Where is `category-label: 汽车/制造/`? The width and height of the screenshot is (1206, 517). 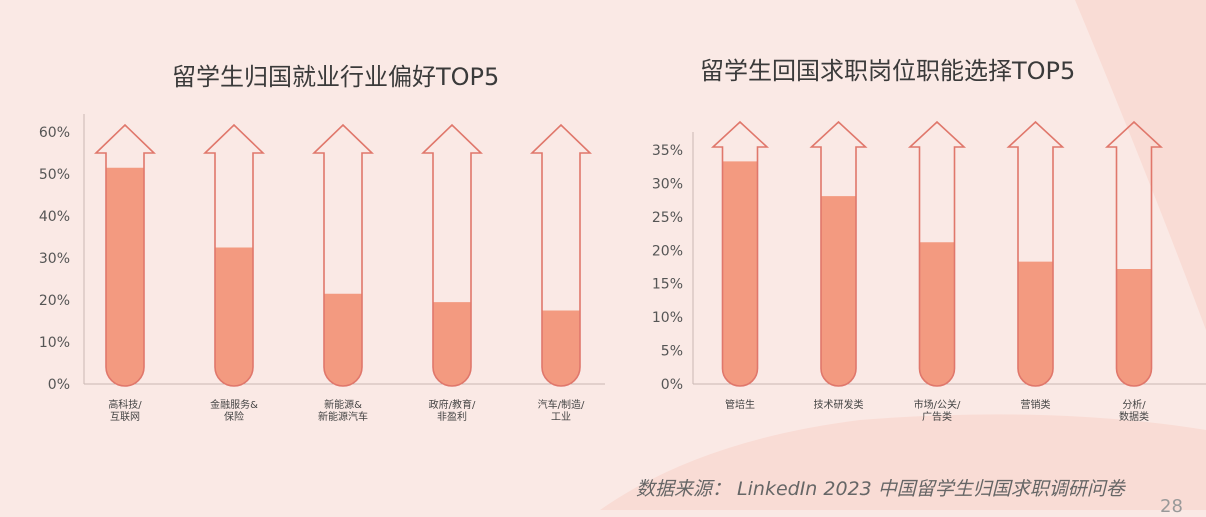
category-label: 汽车/制造/ is located at coordinates (561, 404).